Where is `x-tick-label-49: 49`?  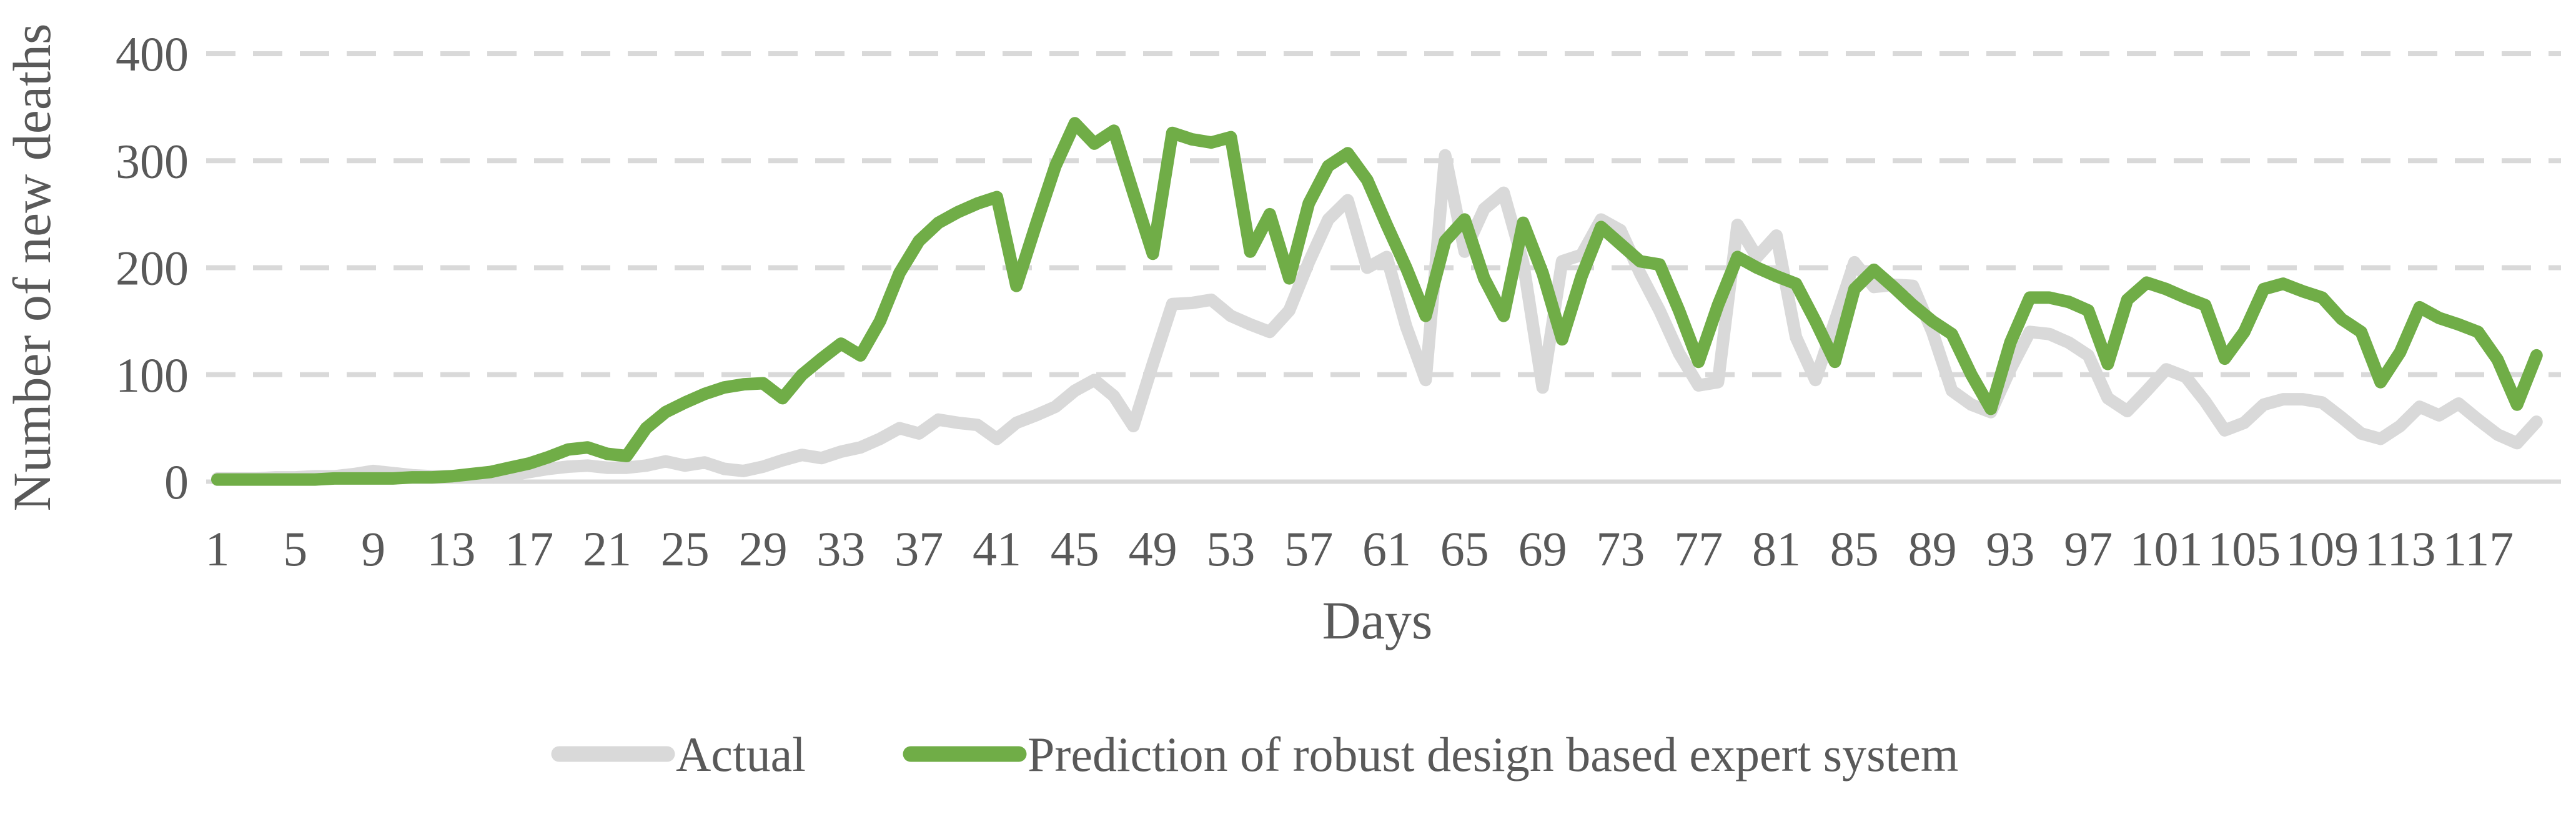 x-tick-label-49: 49 is located at coordinates (1153, 549).